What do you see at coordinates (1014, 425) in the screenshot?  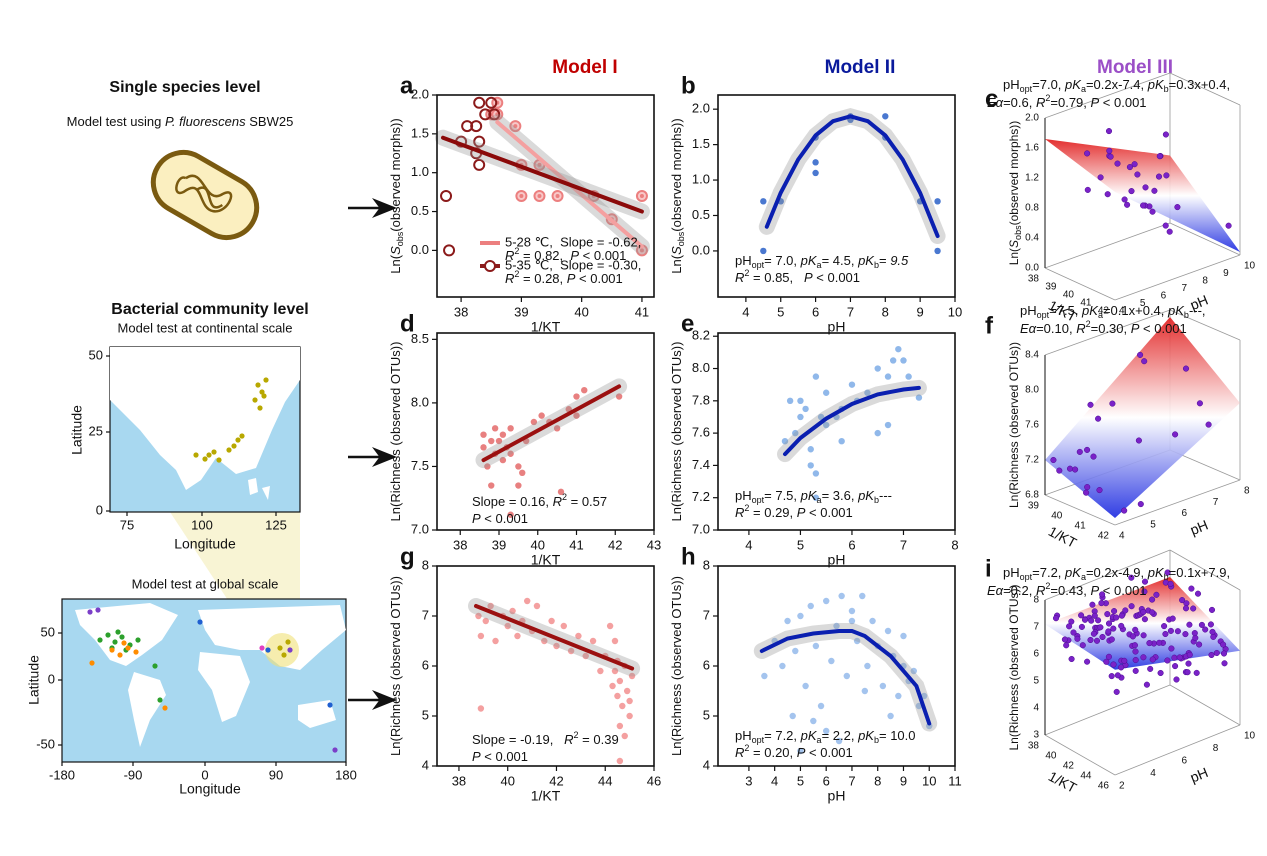 I see `z-axis-label: Ln(Richness (observed OTUs))` at bounding box center [1014, 425].